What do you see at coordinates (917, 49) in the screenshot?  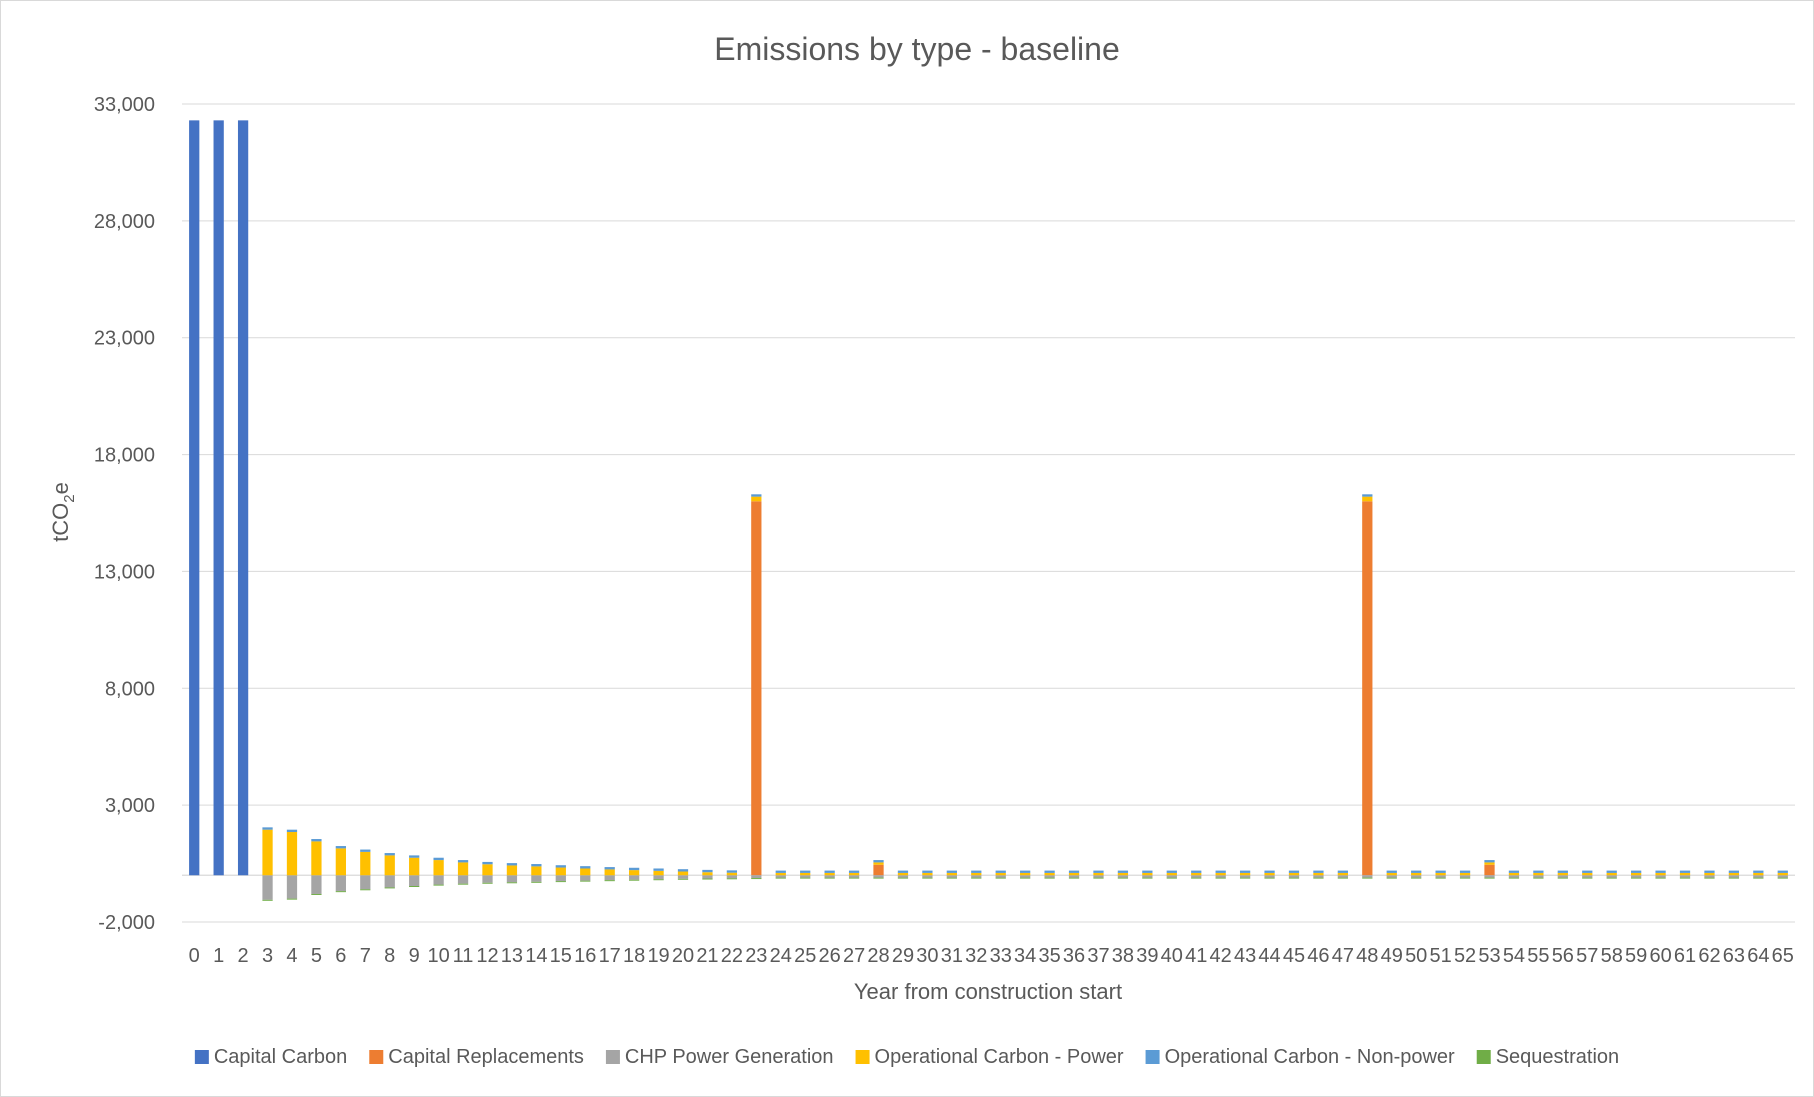 I see `chart-title: Emissions by type - baseline` at bounding box center [917, 49].